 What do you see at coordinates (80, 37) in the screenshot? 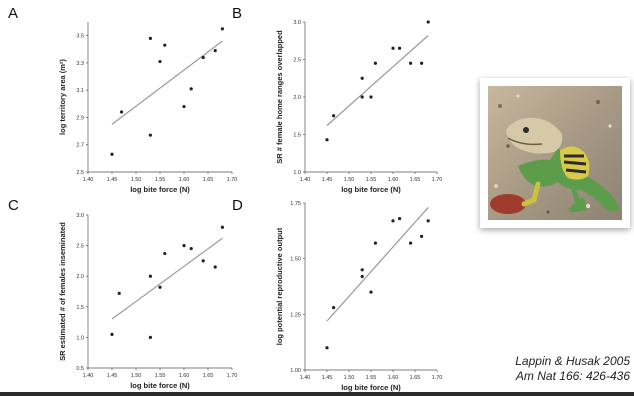
I see `y-tick-label: 3.5` at bounding box center [80, 37].